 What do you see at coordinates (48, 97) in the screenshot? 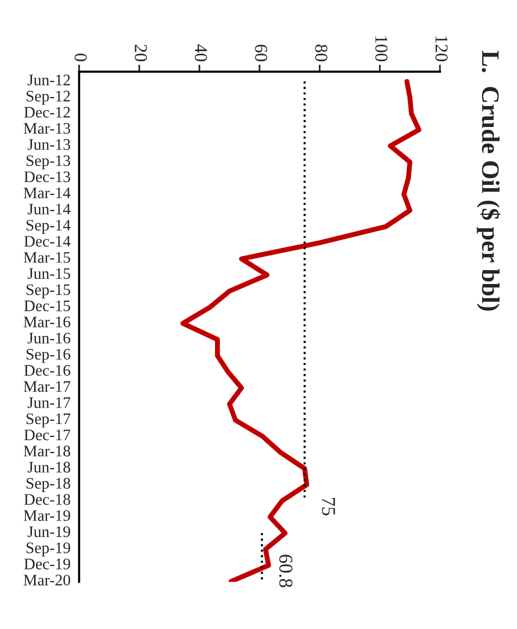
I see `y-tick-label: Sep-12` at bounding box center [48, 97].